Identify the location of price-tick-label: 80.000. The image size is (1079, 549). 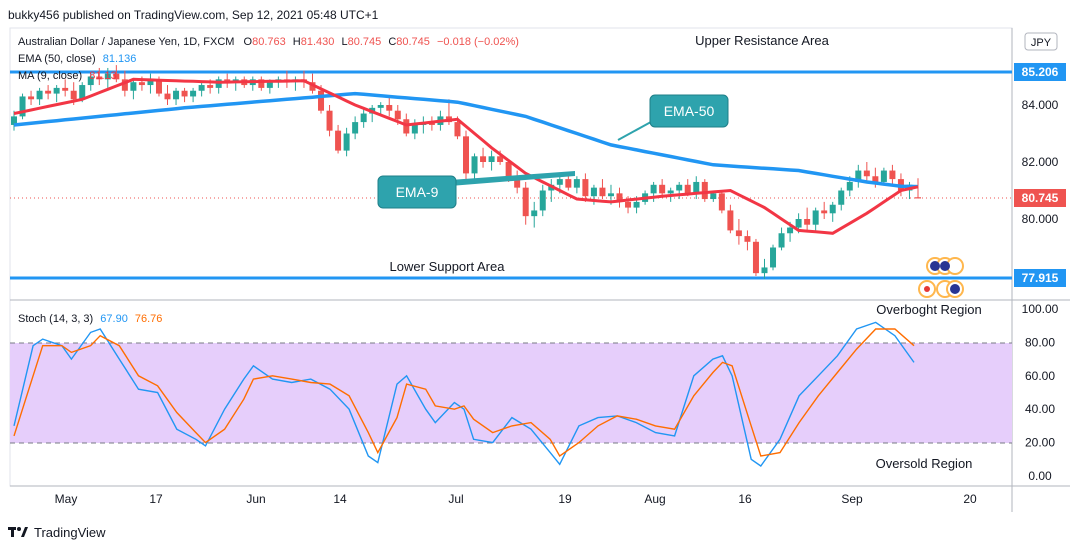
(1040, 219).